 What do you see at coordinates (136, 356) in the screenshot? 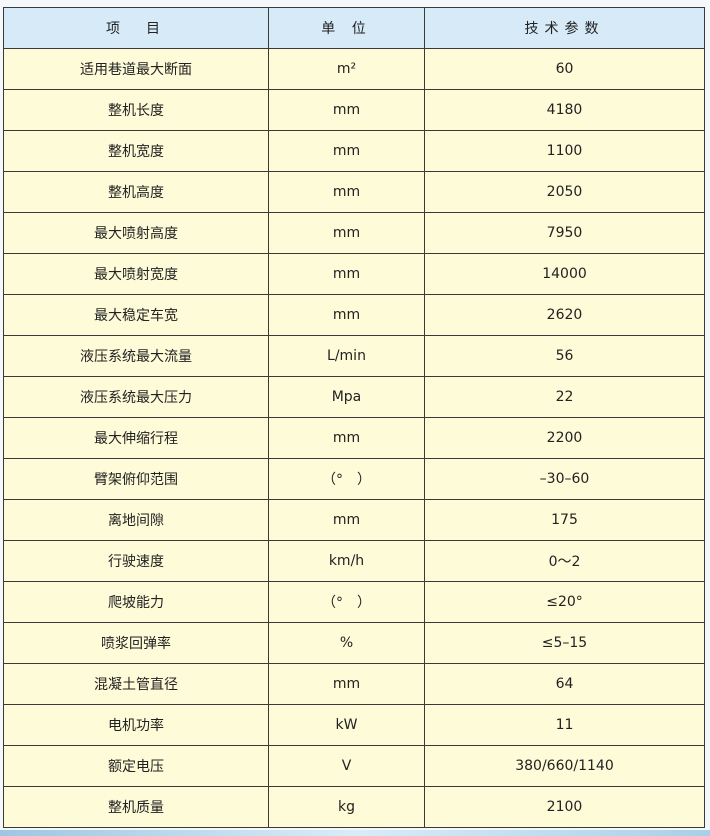
I see `cell-item: 液压系统最大流量` at bounding box center [136, 356].